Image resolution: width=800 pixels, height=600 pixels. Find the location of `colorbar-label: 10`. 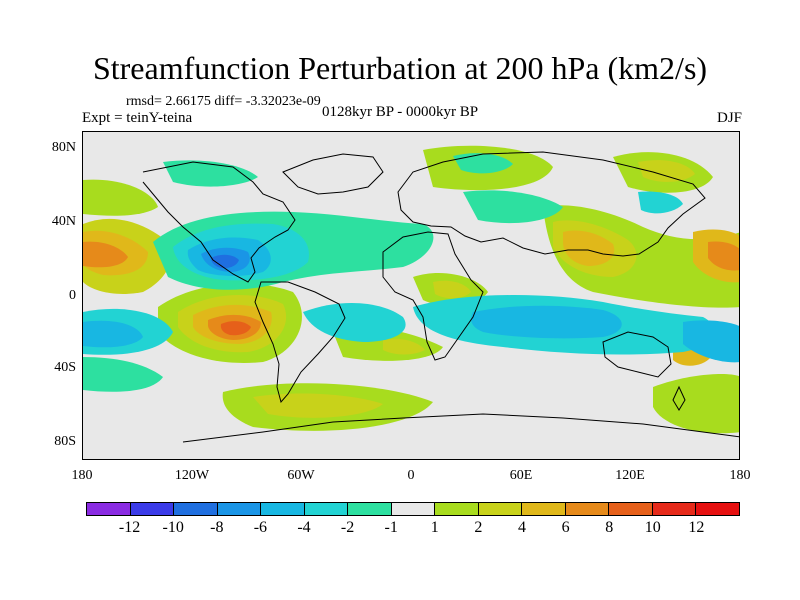

colorbar-label: 10 is located at coordinates (652, 527).